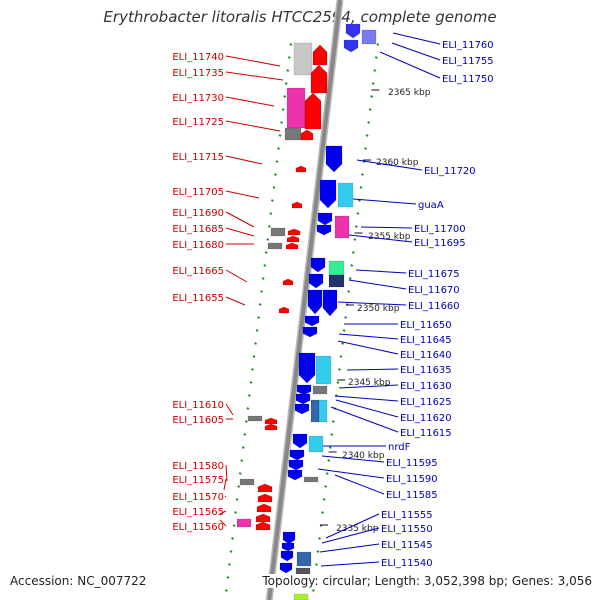 This screenshot has height=600, width=600. I want to click on gene-block-lime, so click(301, 596).